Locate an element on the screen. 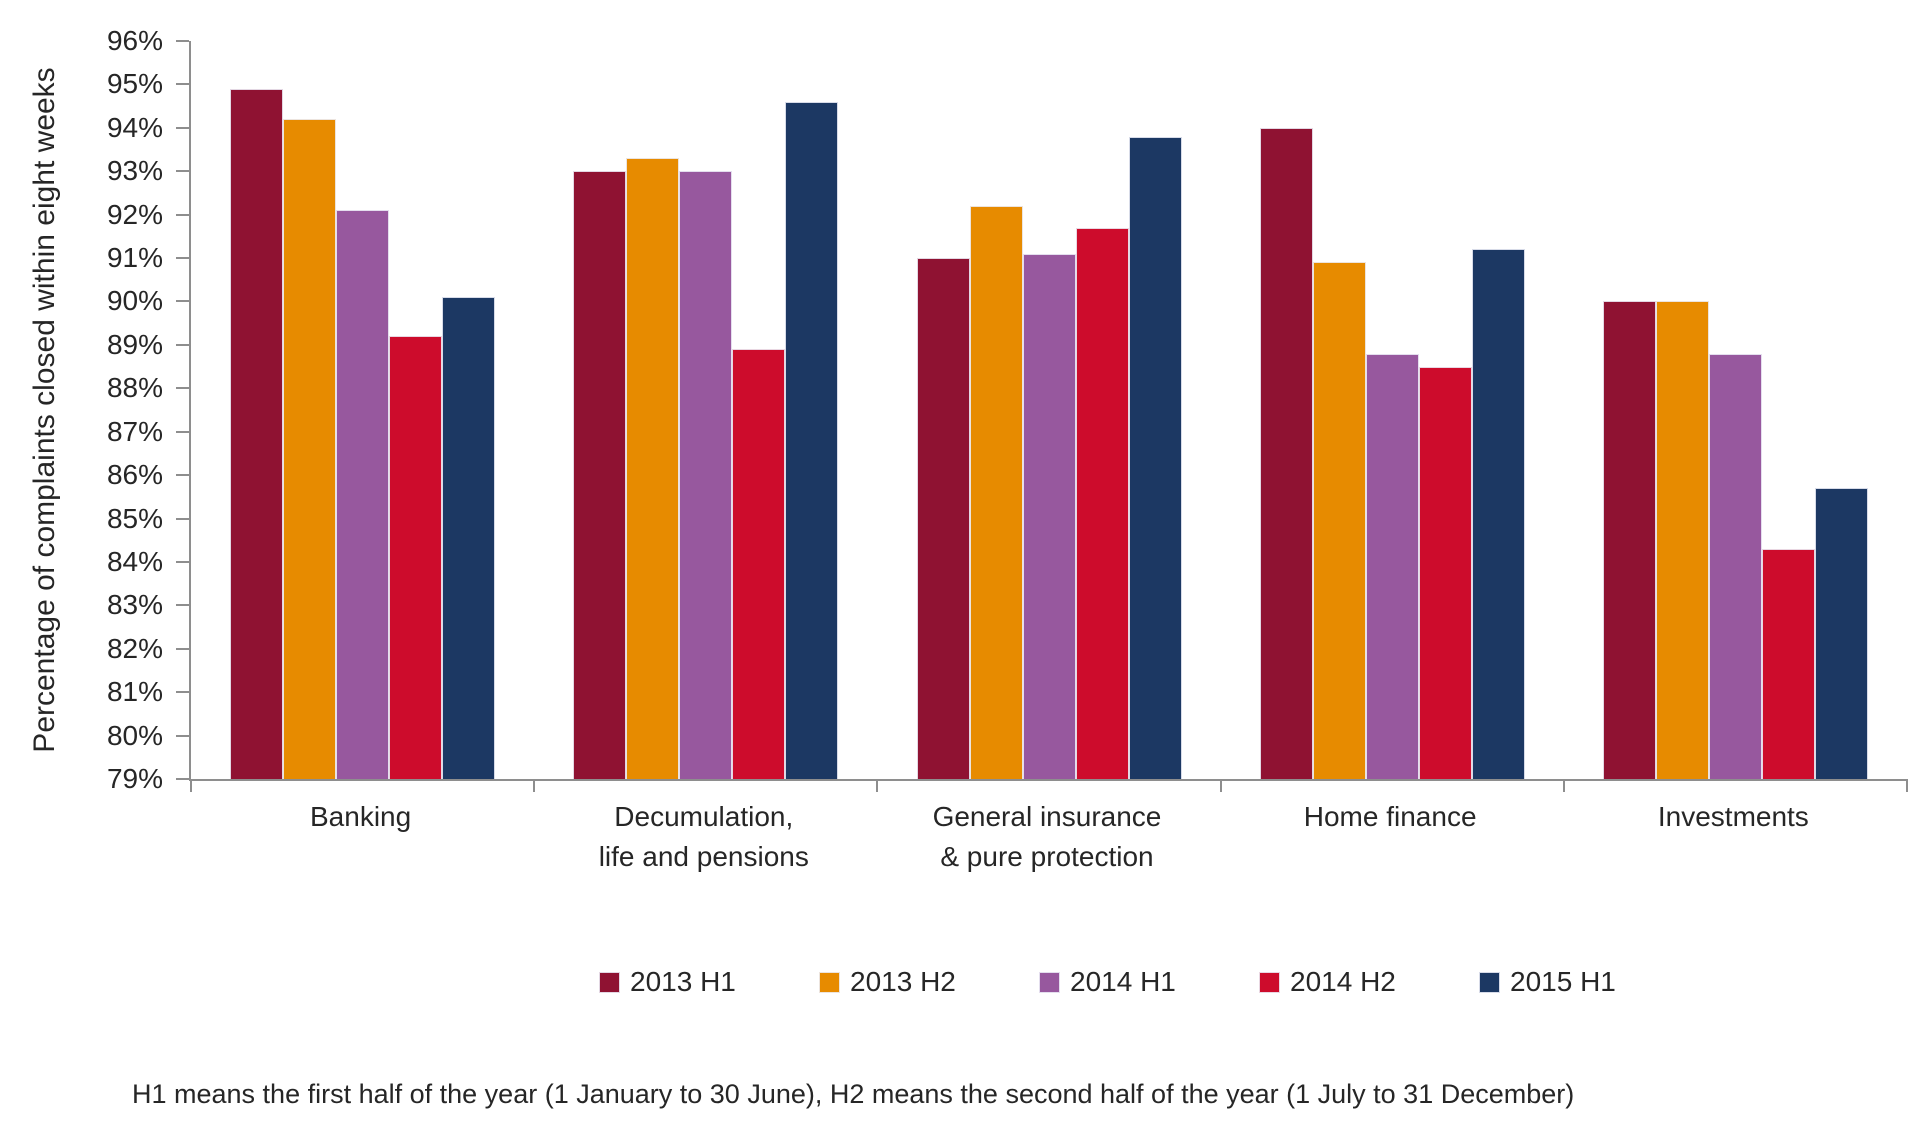 The width and height of the screenshot is (1917, 1133). y-tick-label: 95% is located at coordinates (134, 84).